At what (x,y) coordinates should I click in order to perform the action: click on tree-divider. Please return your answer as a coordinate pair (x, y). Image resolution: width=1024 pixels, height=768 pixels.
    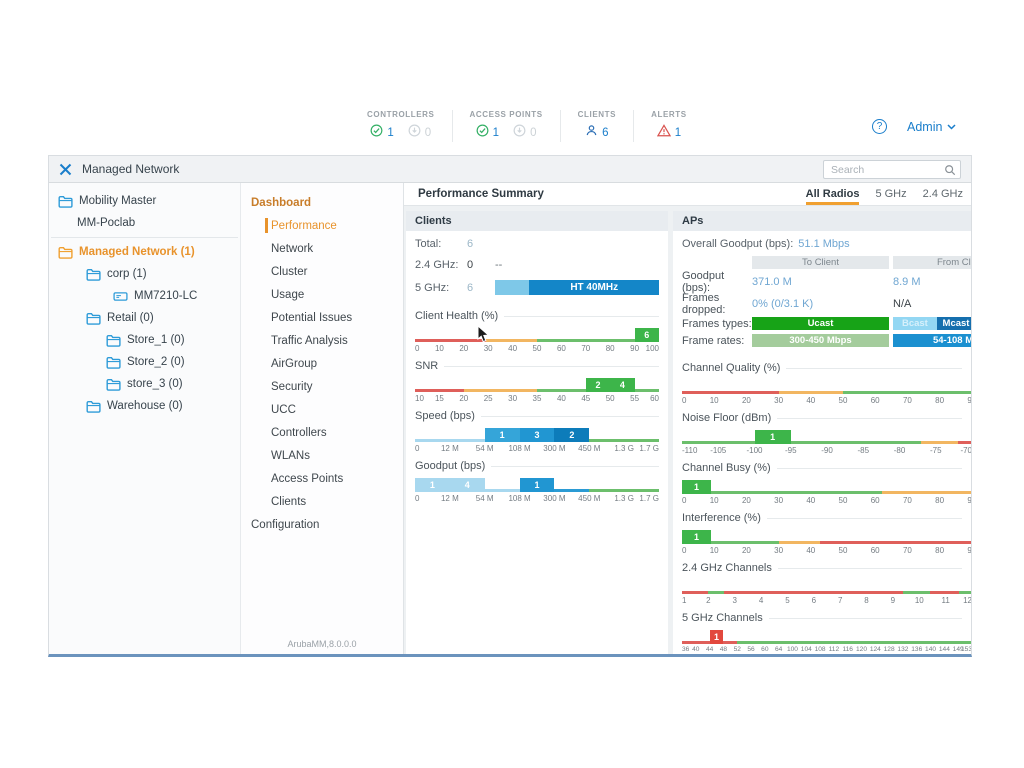
    Looking at the image, I should click on (144, 237).